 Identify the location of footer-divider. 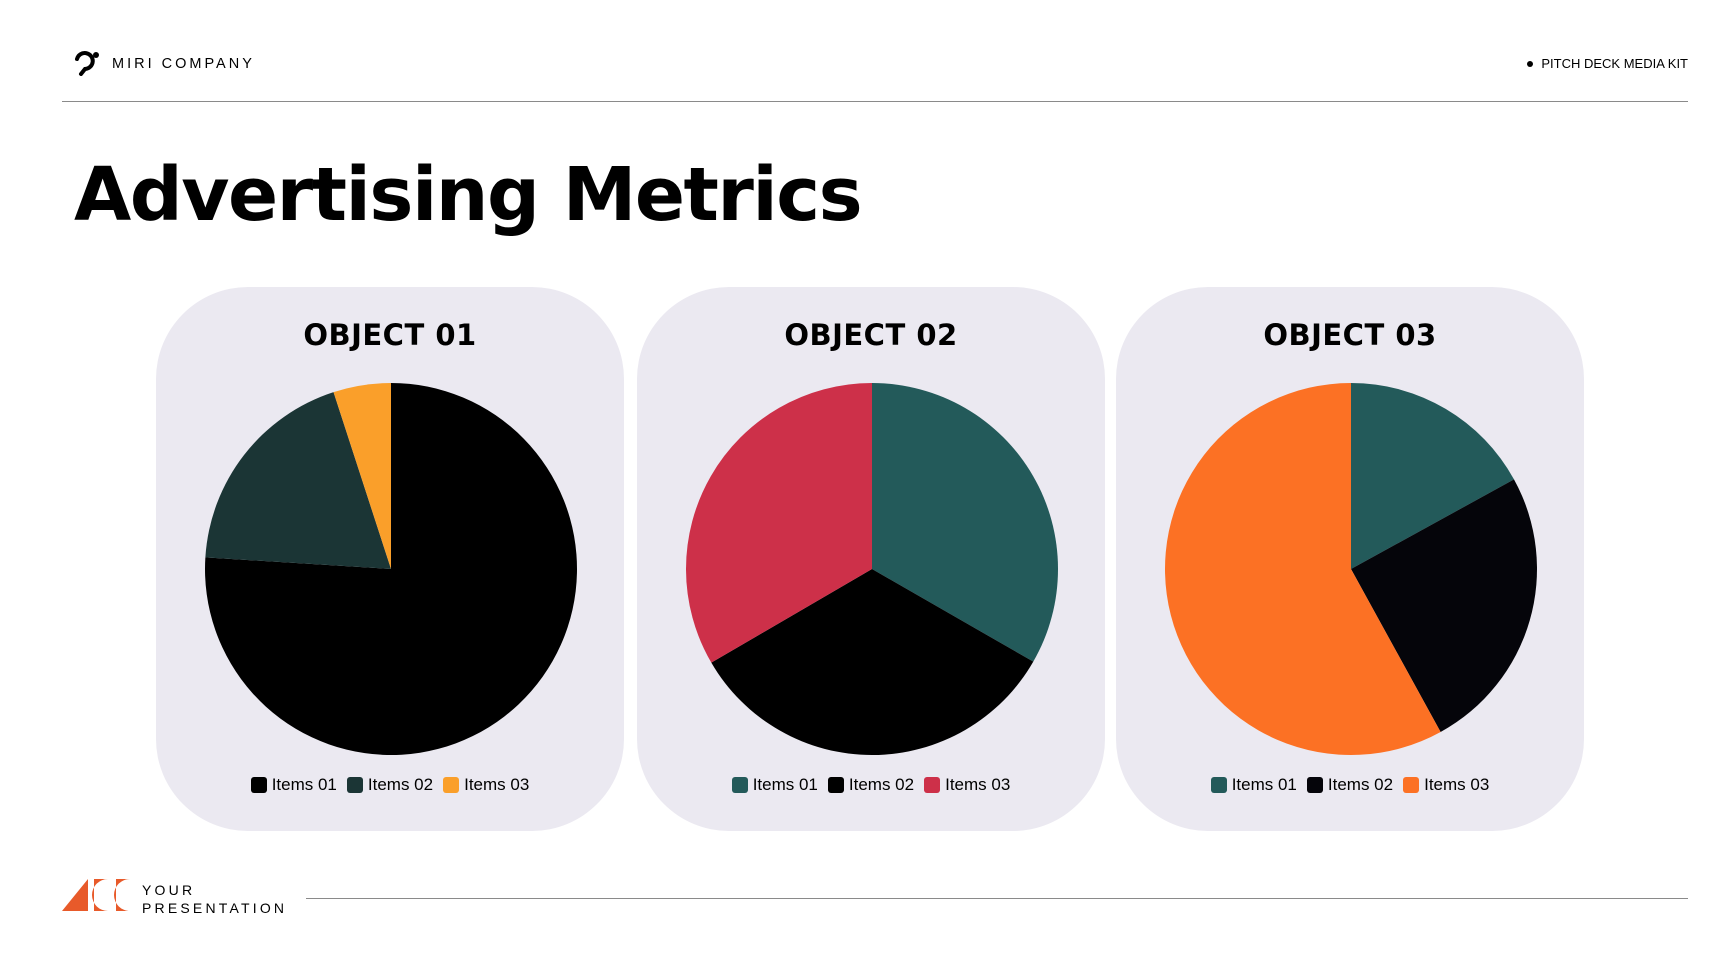
(997, 898).